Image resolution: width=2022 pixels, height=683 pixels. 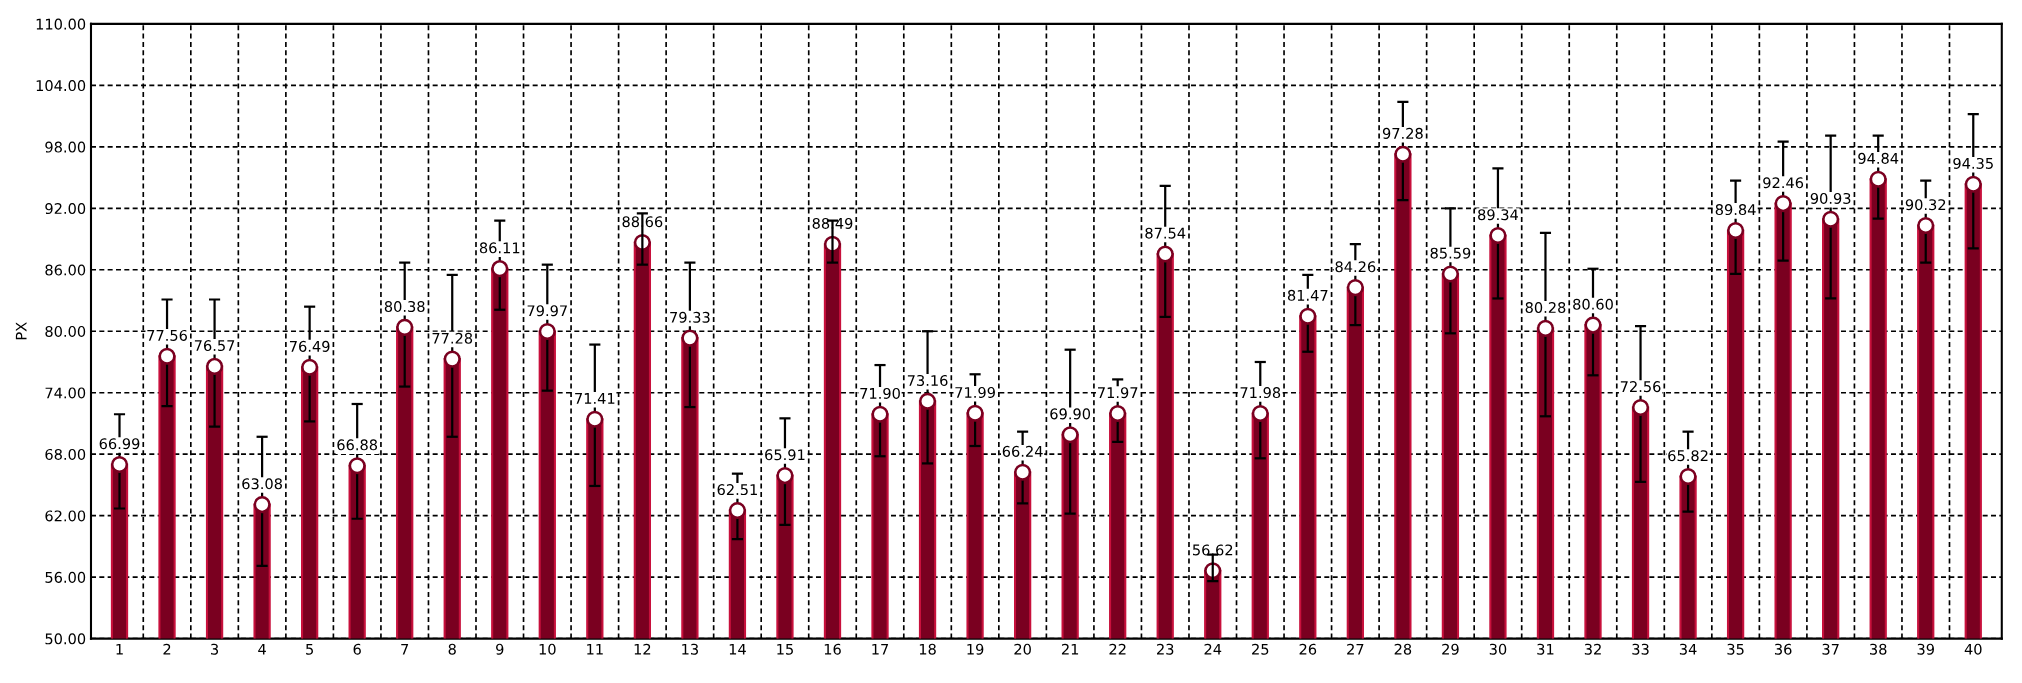 I want to click on y-tick-label: 86.00, so click(x=65, y=270).